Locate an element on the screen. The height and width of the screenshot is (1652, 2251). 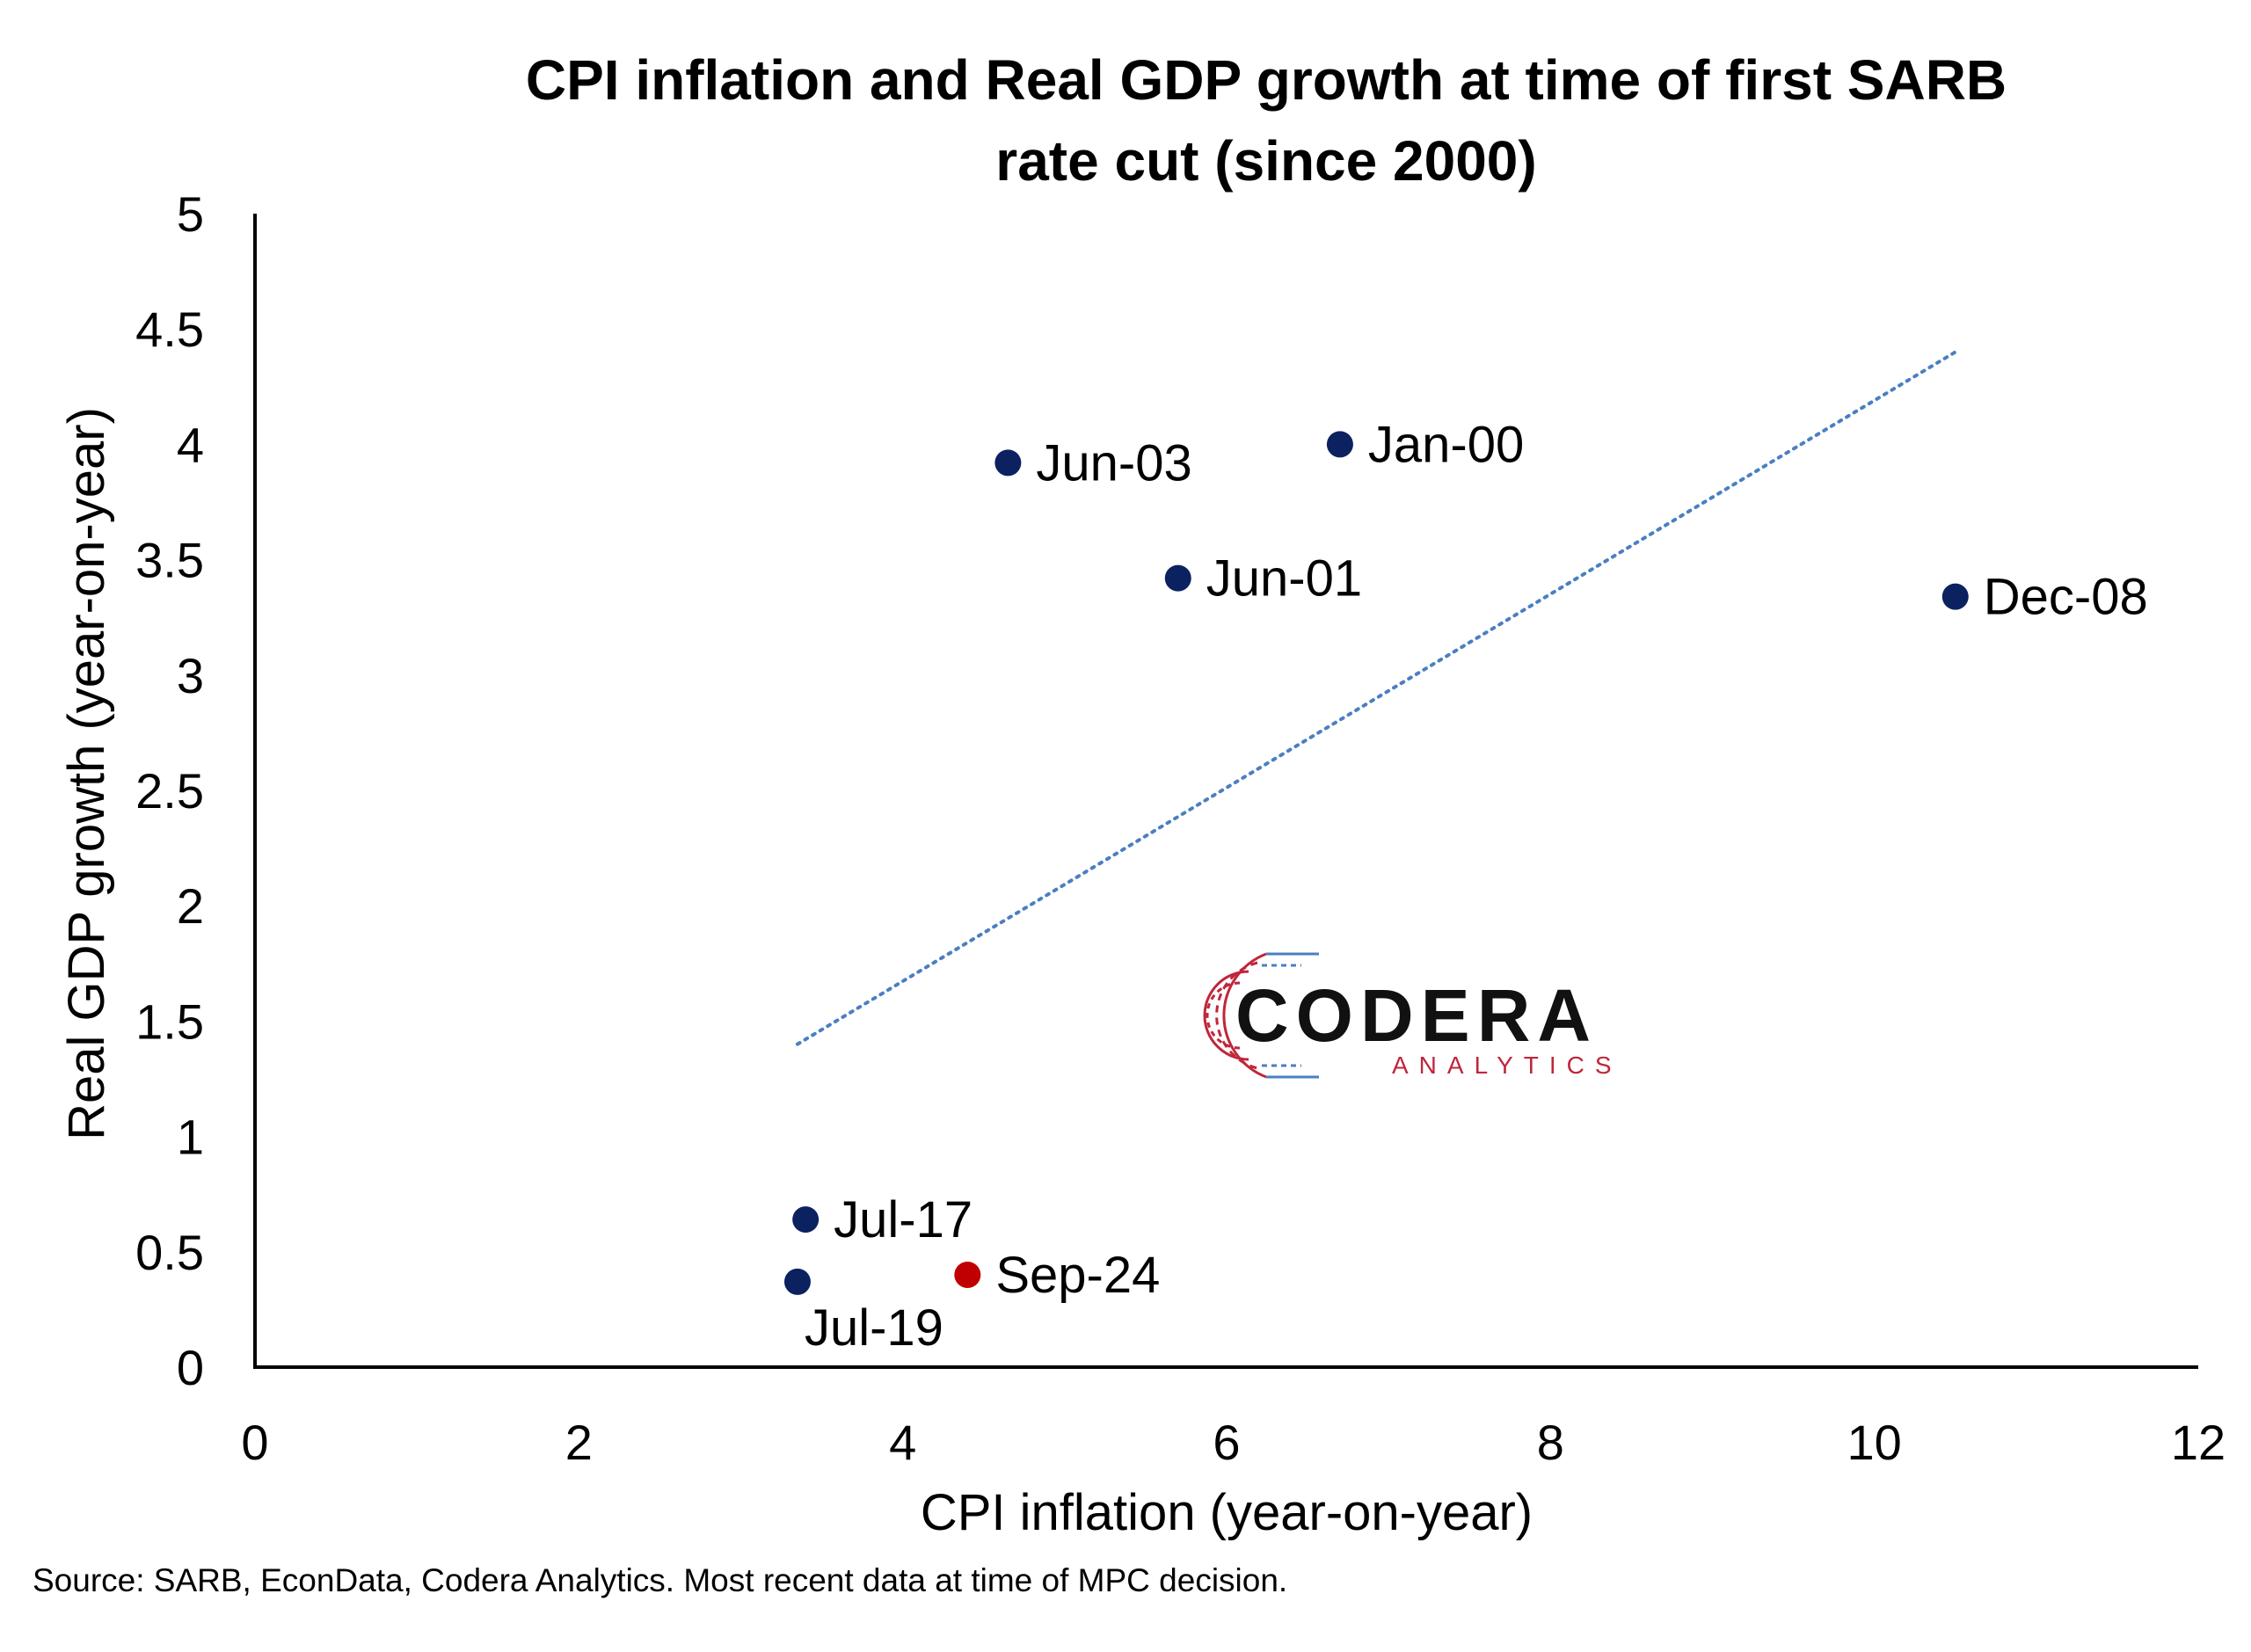
x-tick-label: 0 is located at coordinates (254, 1443).